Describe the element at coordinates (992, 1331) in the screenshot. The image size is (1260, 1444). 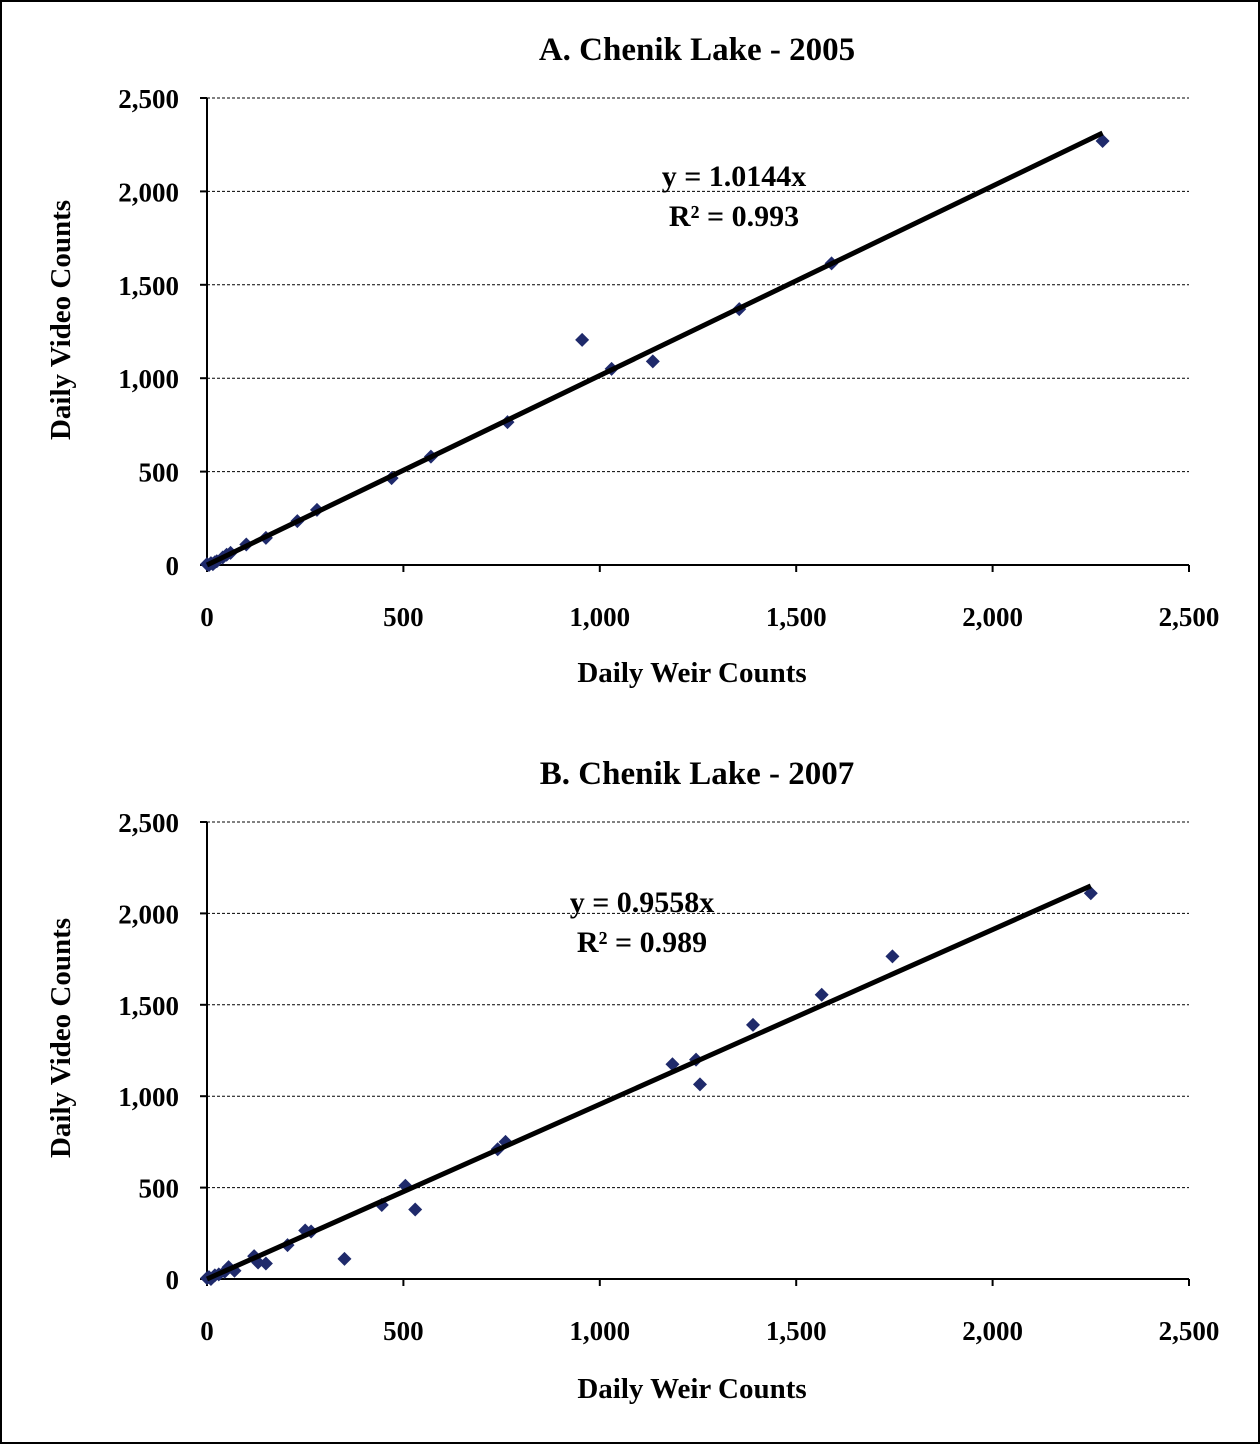
I see `chart-b-x-tick-label: 2,000` at that location.